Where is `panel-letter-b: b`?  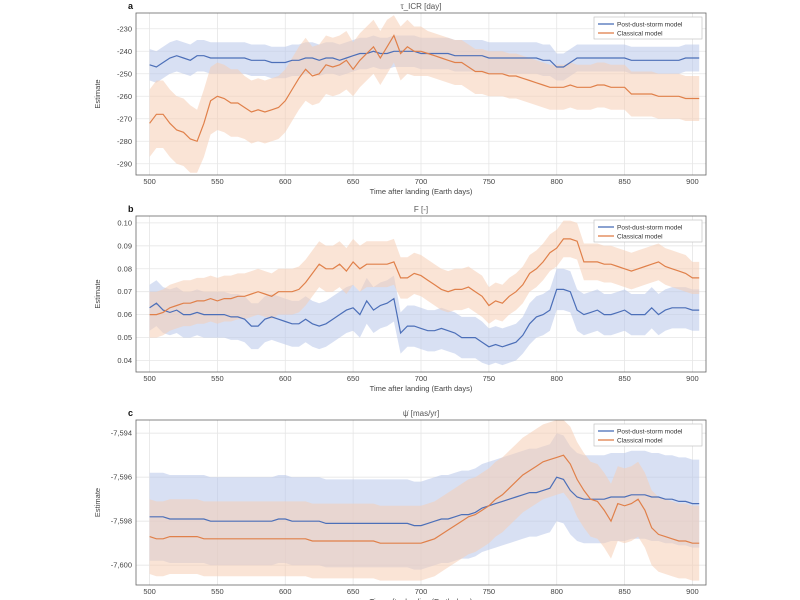 panel-letter-b: b is located at coordinates (131, 209).